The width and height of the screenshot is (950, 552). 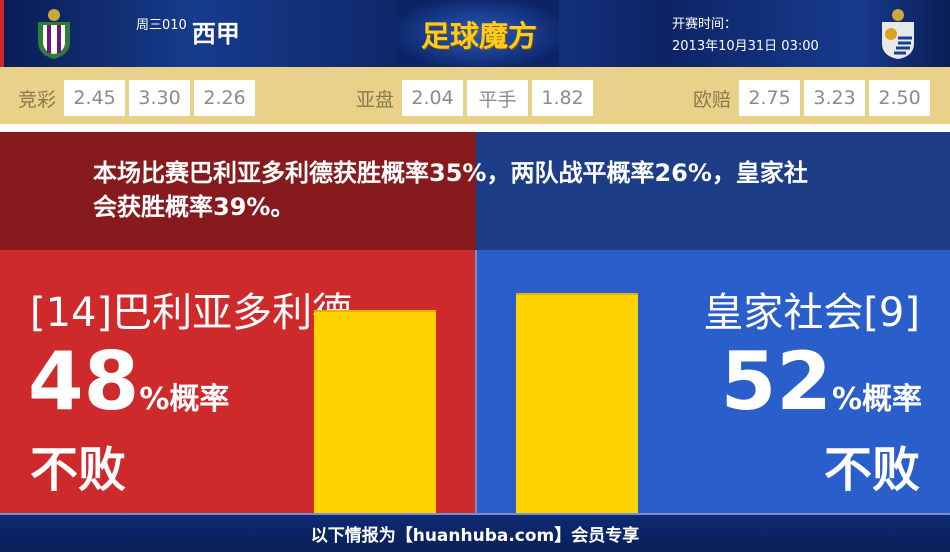 I want to click on odds-label: 亚盘, so click(x=375, y=99).